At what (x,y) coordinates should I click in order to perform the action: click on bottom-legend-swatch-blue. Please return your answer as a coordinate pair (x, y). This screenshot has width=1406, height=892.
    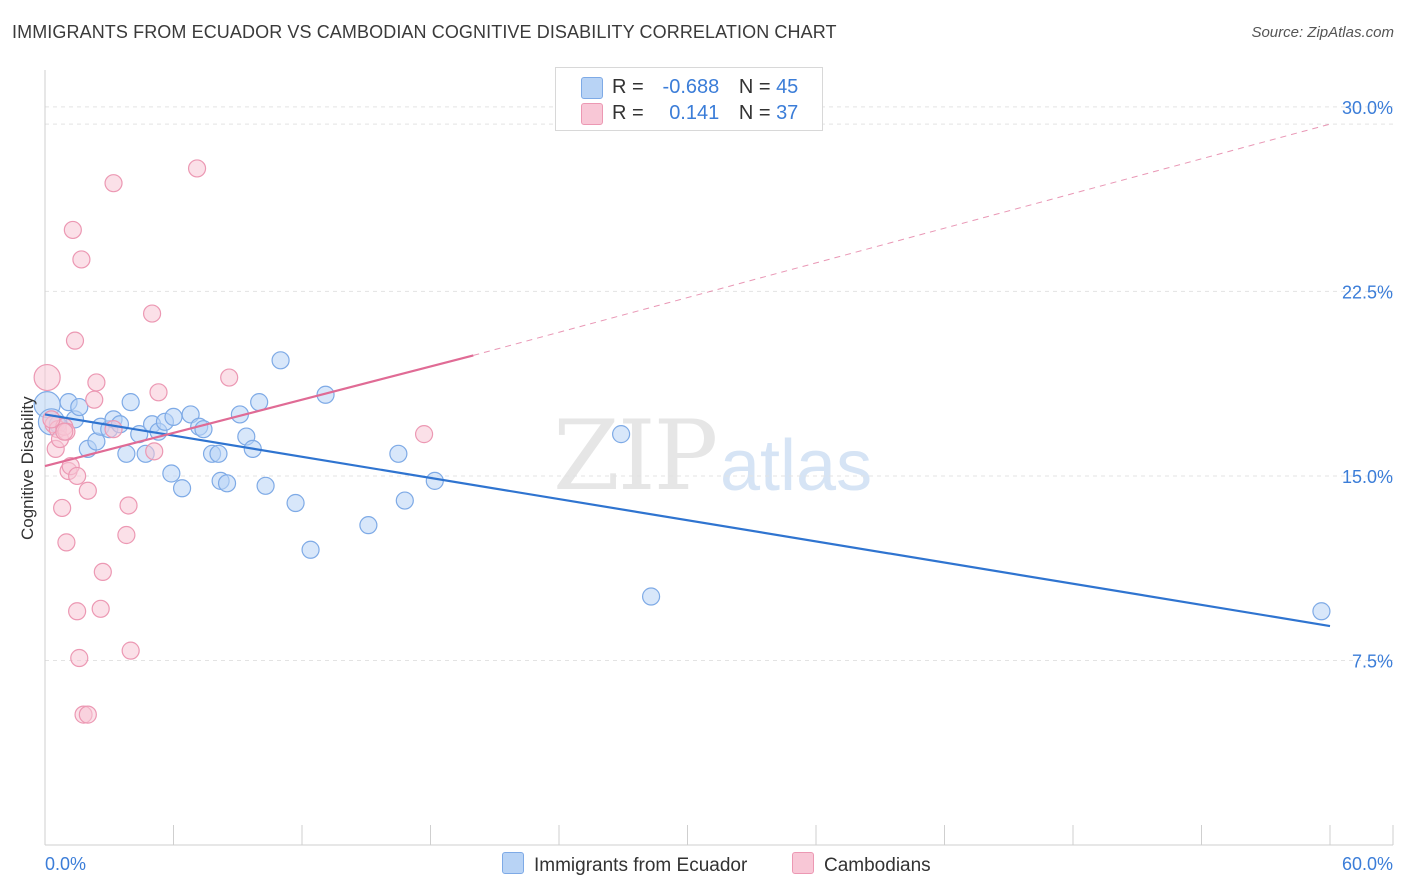
    Looking at the image, I should click on (513, 863).